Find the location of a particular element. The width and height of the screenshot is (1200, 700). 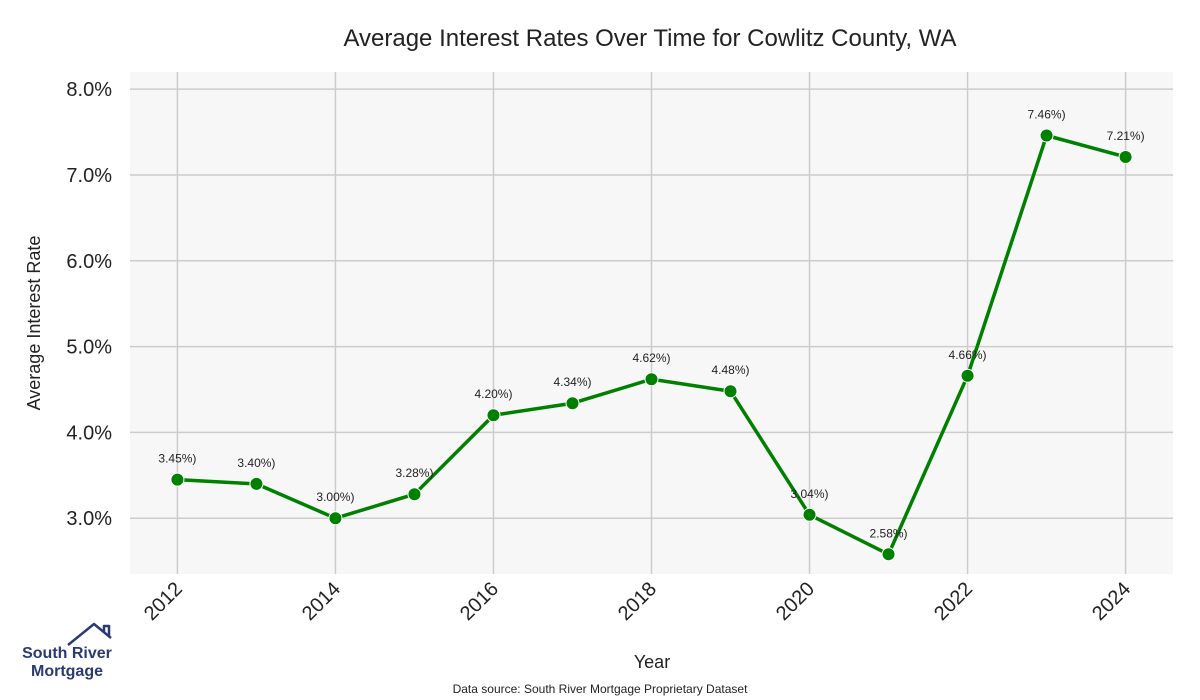

x-axis-label: Year is located at coordinates (652, 662).